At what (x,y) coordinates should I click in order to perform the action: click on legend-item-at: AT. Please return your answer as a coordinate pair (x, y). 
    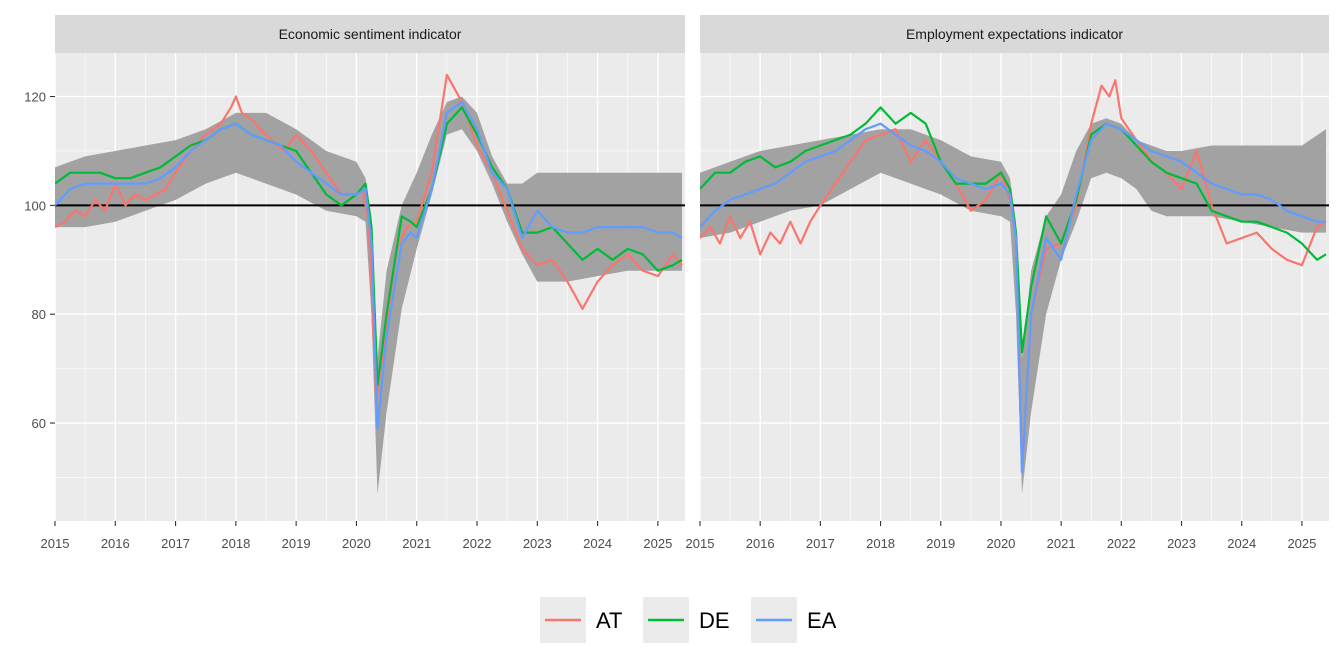
    Looking at the image, I should click on (581, 620).